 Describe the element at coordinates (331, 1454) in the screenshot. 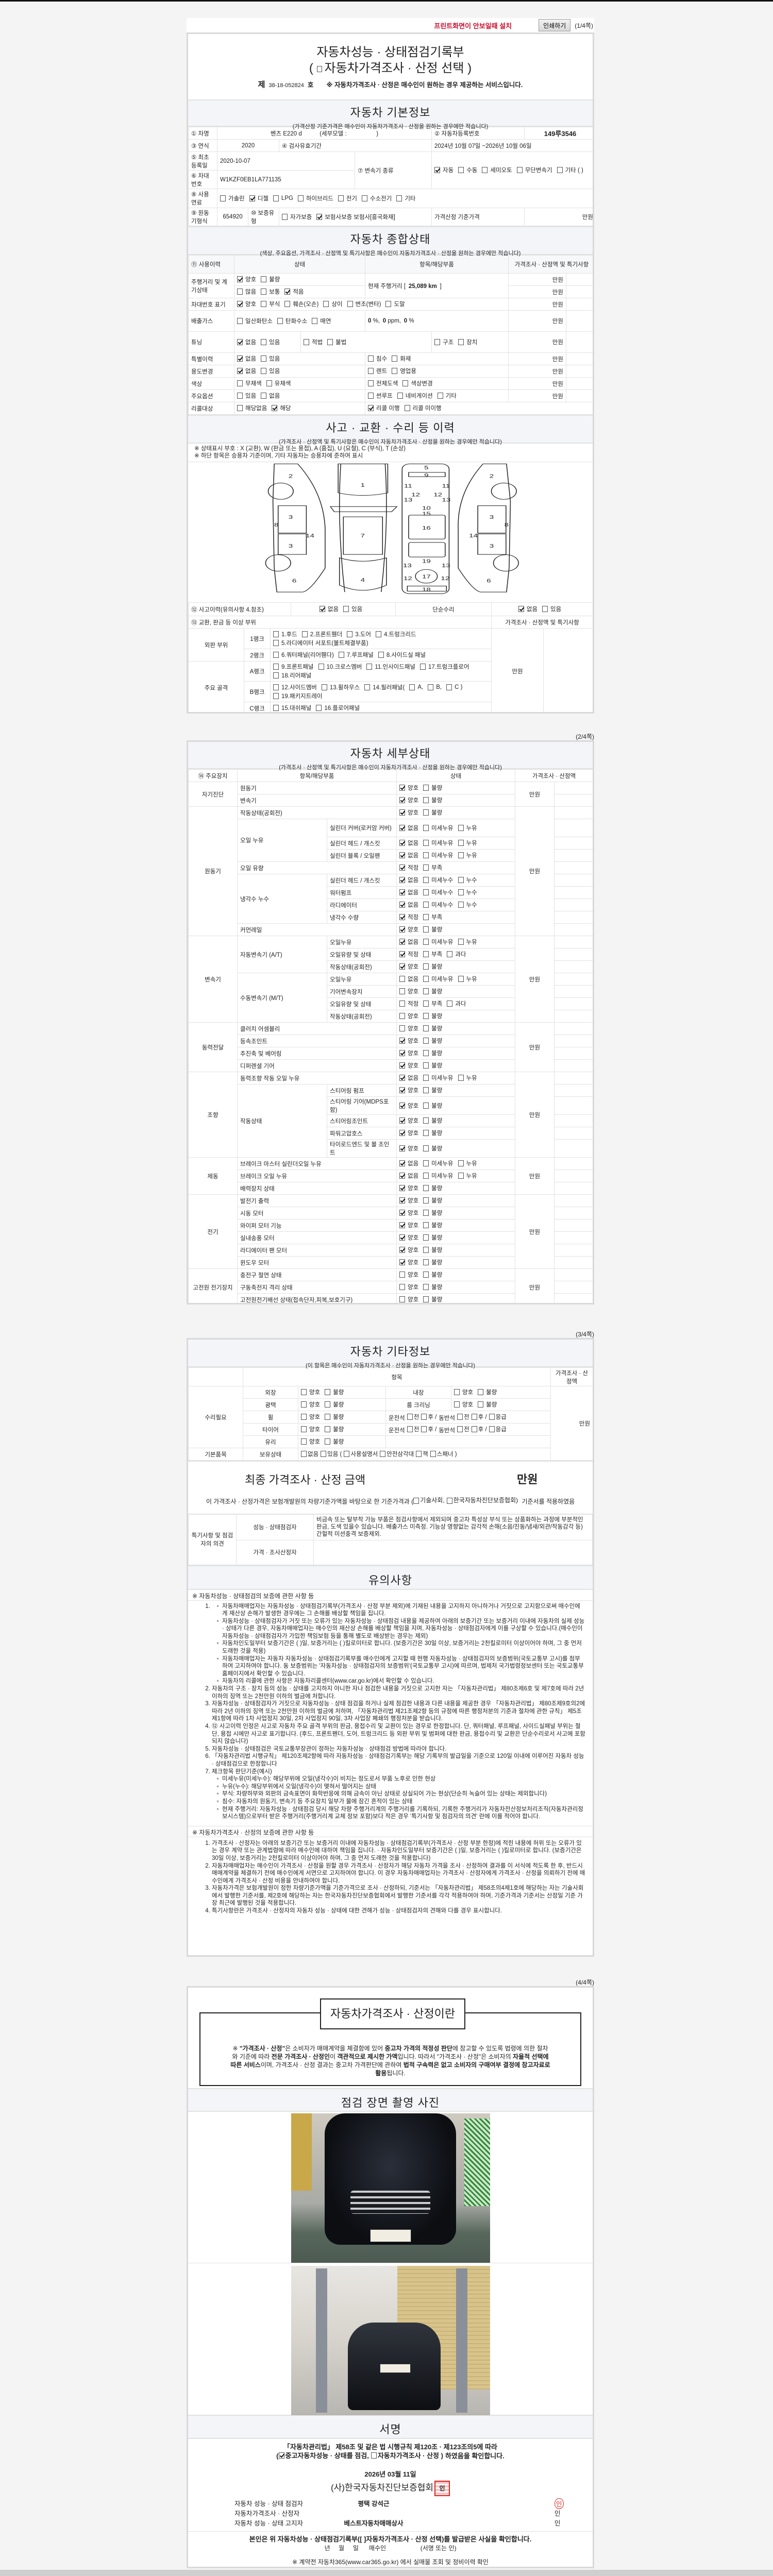

I see `checkbox-option: 있음 (` at that location.